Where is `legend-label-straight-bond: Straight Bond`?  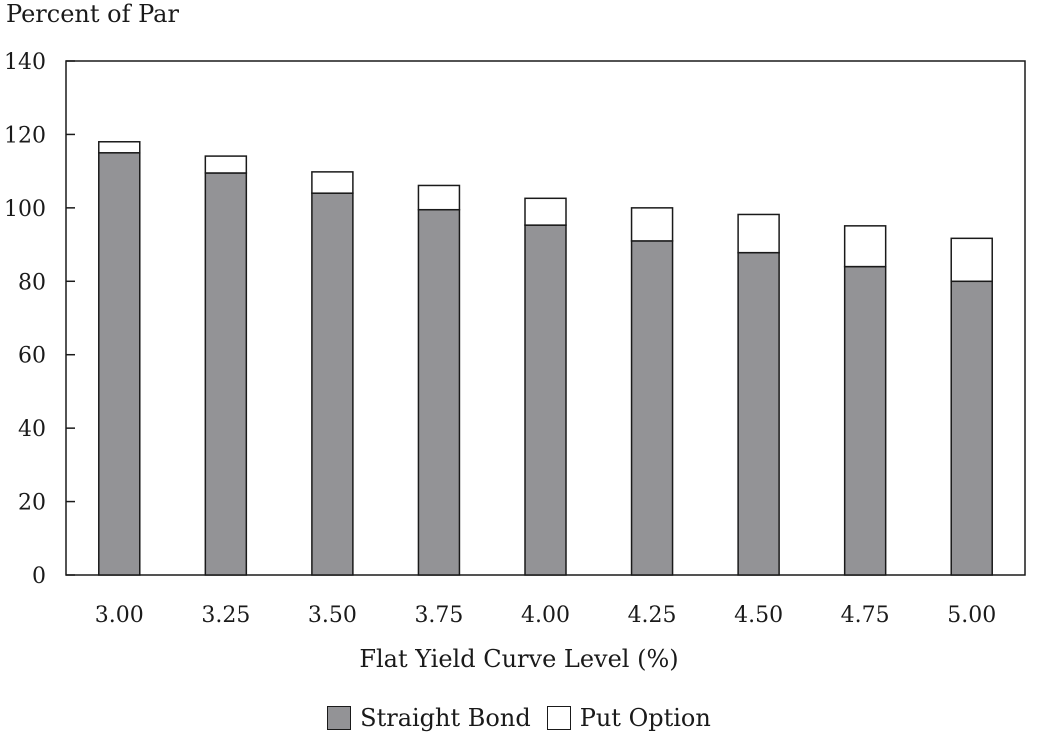 legend-label-straight-bond: Straight Bond is located at coordinates (445, 718).